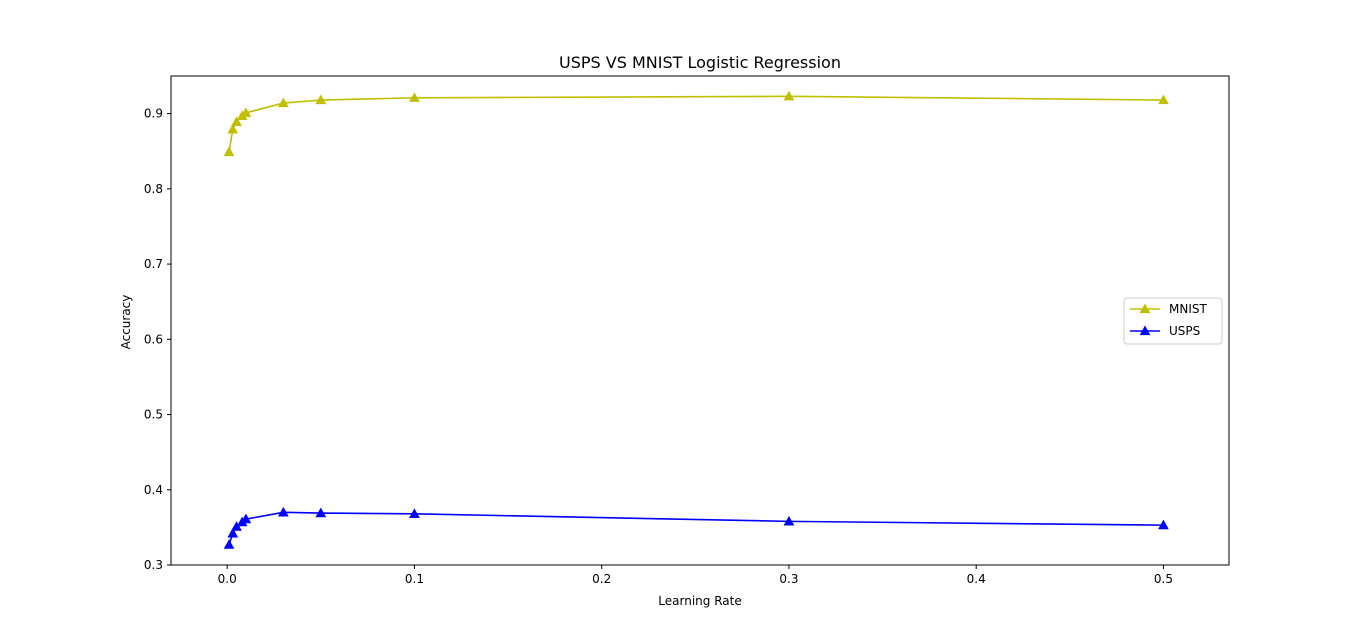 Image resolution: width=1366 pixels, height=635 pixels. Describe the element at coordinates (414, 579) in the screenshot. I see `x-tick-label: 0.1` at that location.